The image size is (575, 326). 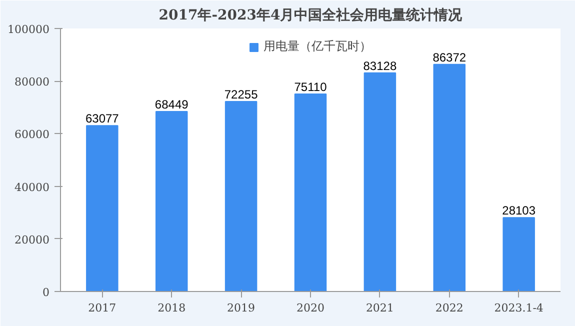 What do you see at coordinates (171, 104) in the screenshot?
I see `data-label: 68449` at bounding box center [171, 104].